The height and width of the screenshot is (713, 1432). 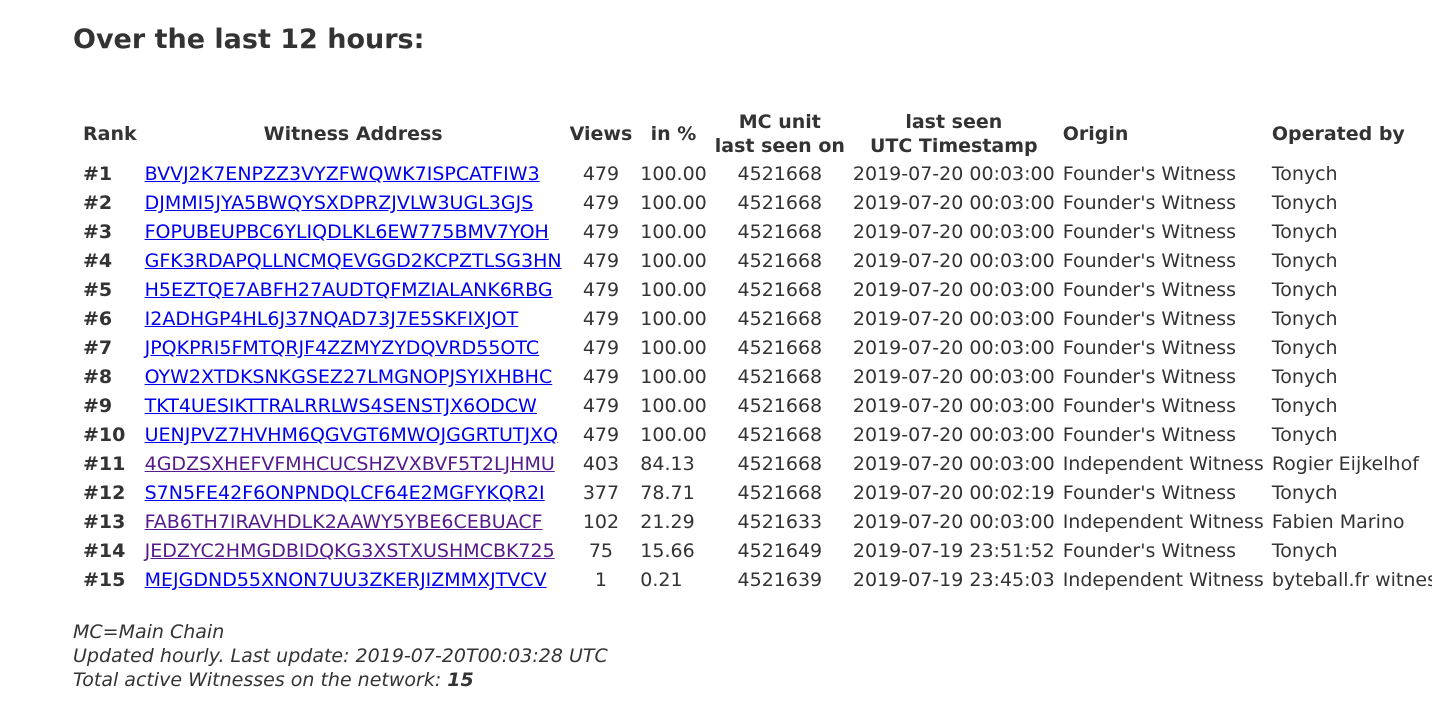 What do you see at coordinates (953, 580) in the screenshot?
I see `timestamp-cell: 2019-07-19 23:45:03` at bounding box center [953, 580].